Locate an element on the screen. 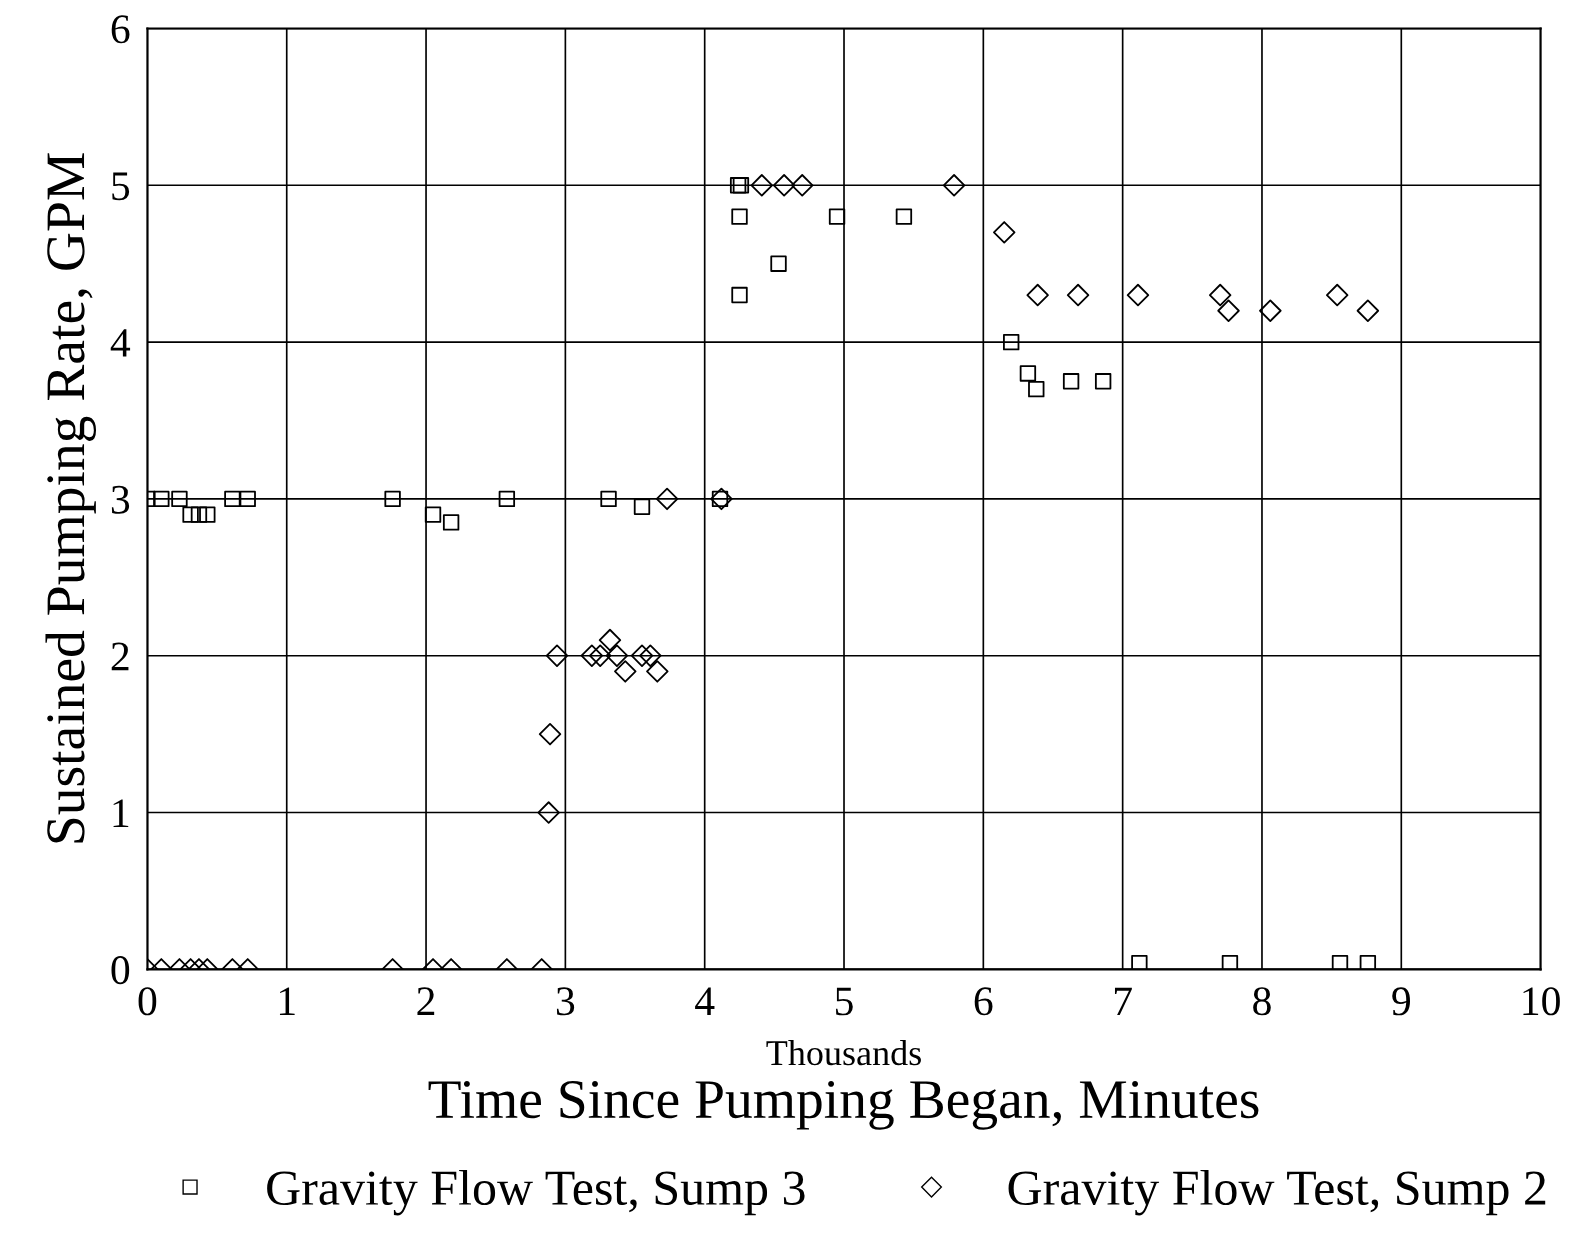 The width and height of the screenshot is (1585, 1238). x-tick-label: 7 is located at coordinates (1123, 1001).